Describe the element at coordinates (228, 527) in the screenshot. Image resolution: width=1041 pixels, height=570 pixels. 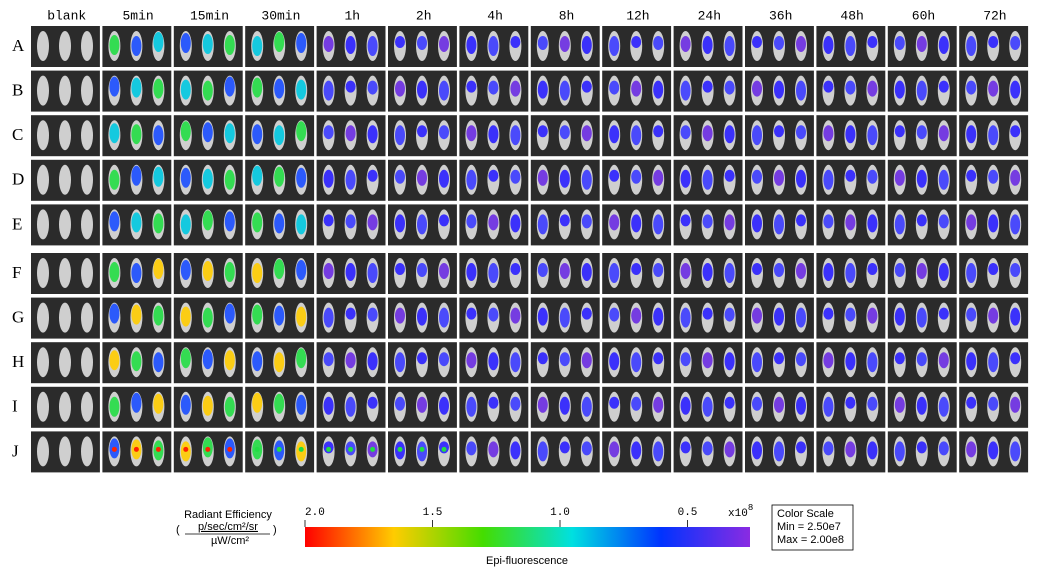
I see `unit-numerator: p/sec/cm²/sr` at that location.